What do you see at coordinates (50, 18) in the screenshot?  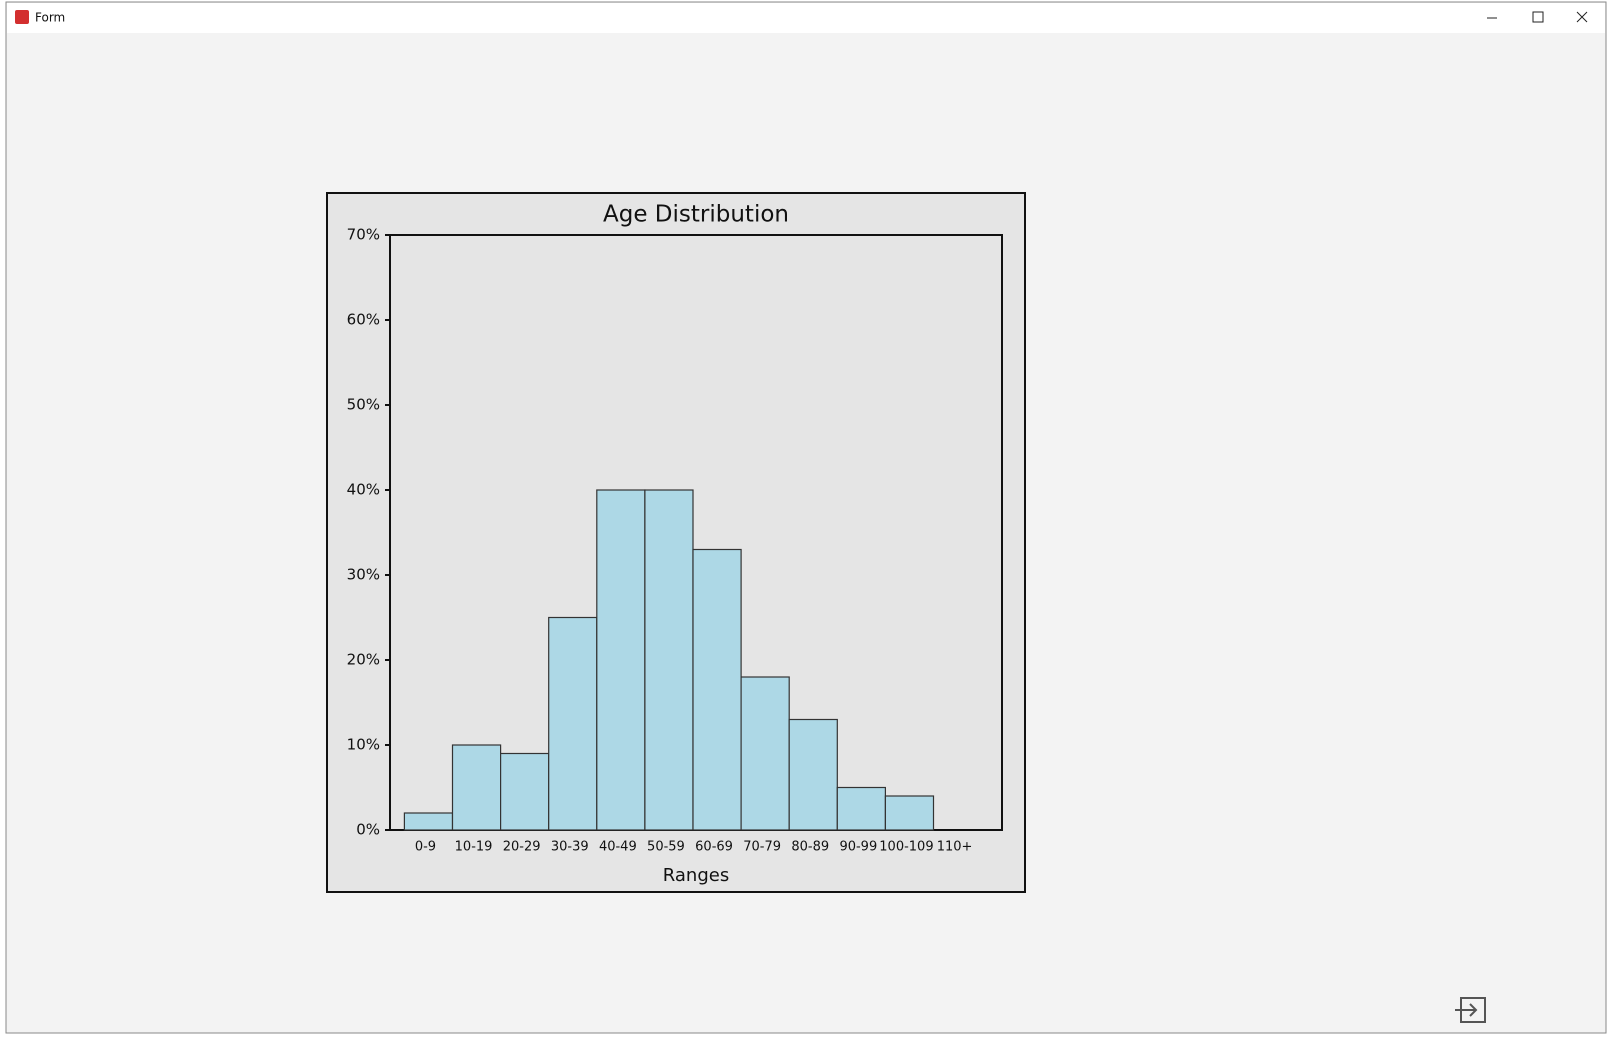 I see `window-title: Form` at bounding box center [50, 18].